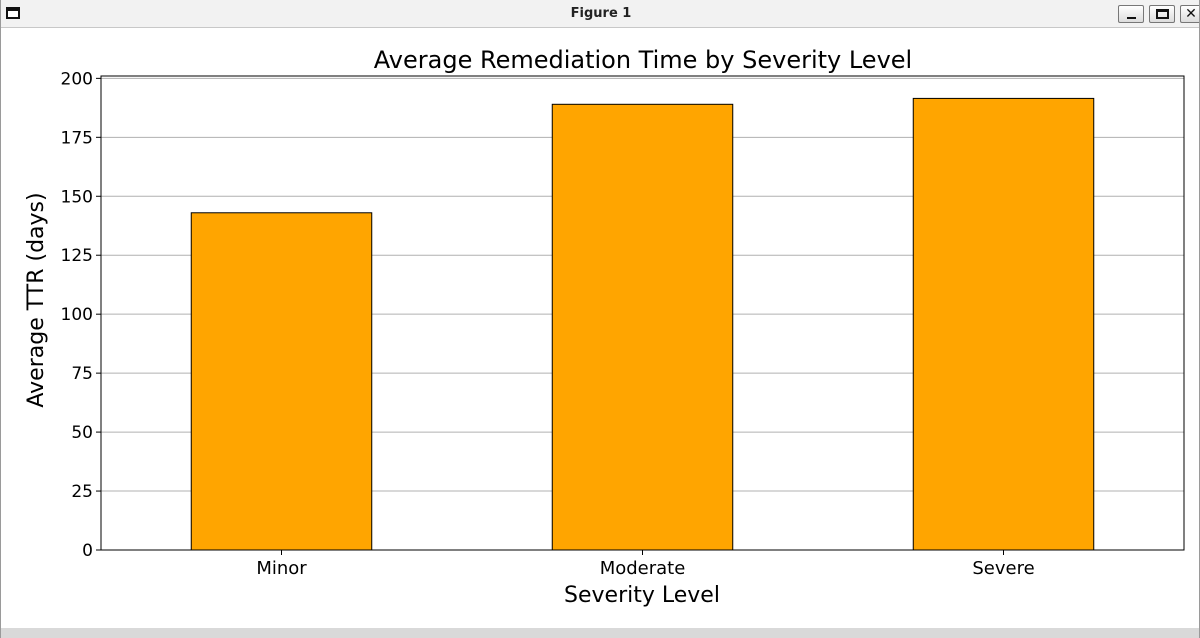 The width and height of the screenshot is (1200, 638). I want to click on y-tick-label: 175, so click(77, 138).